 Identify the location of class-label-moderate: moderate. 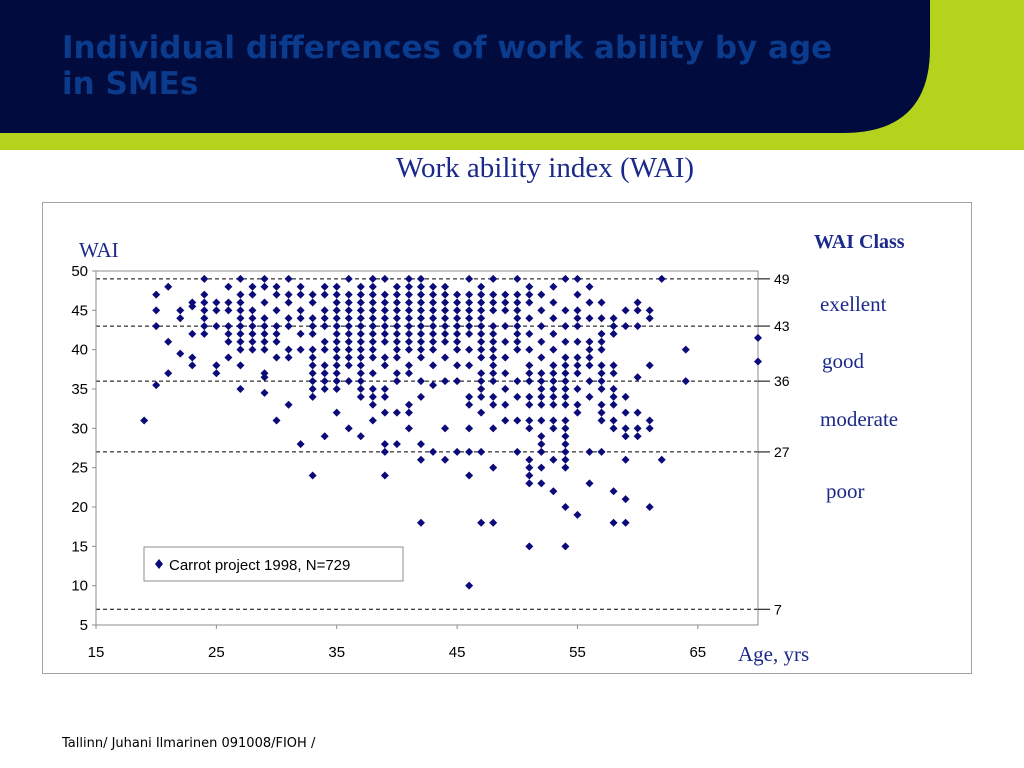
(859, 419).